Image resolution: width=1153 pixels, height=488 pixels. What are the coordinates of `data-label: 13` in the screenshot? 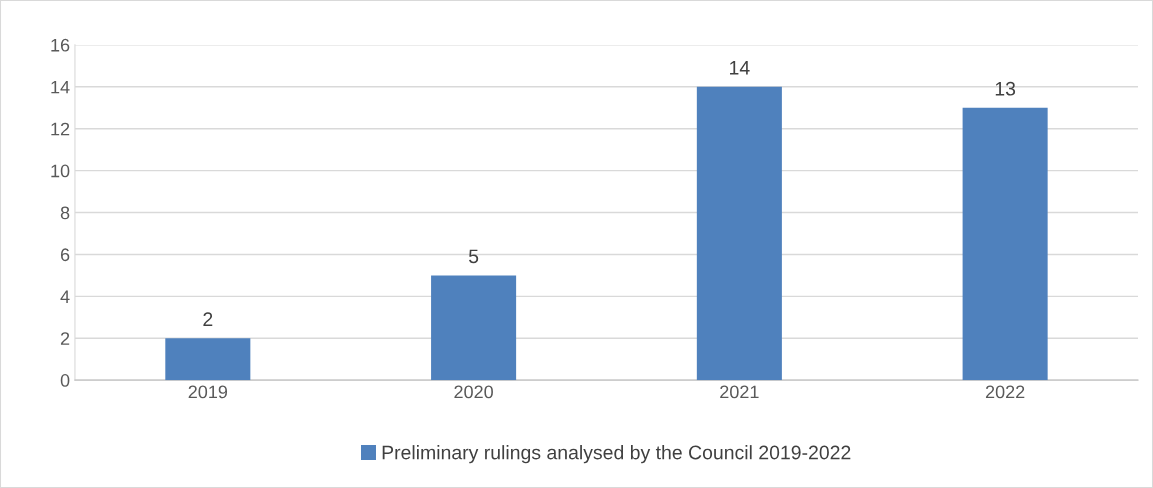 It's located at (1005, 88).